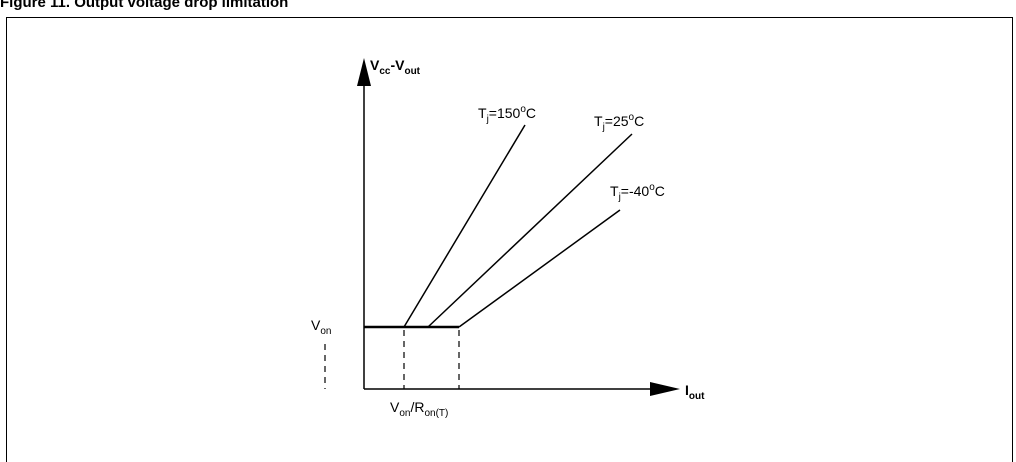  I want to click on y-axis-label: Vcc-Vout, so click(395, 67).